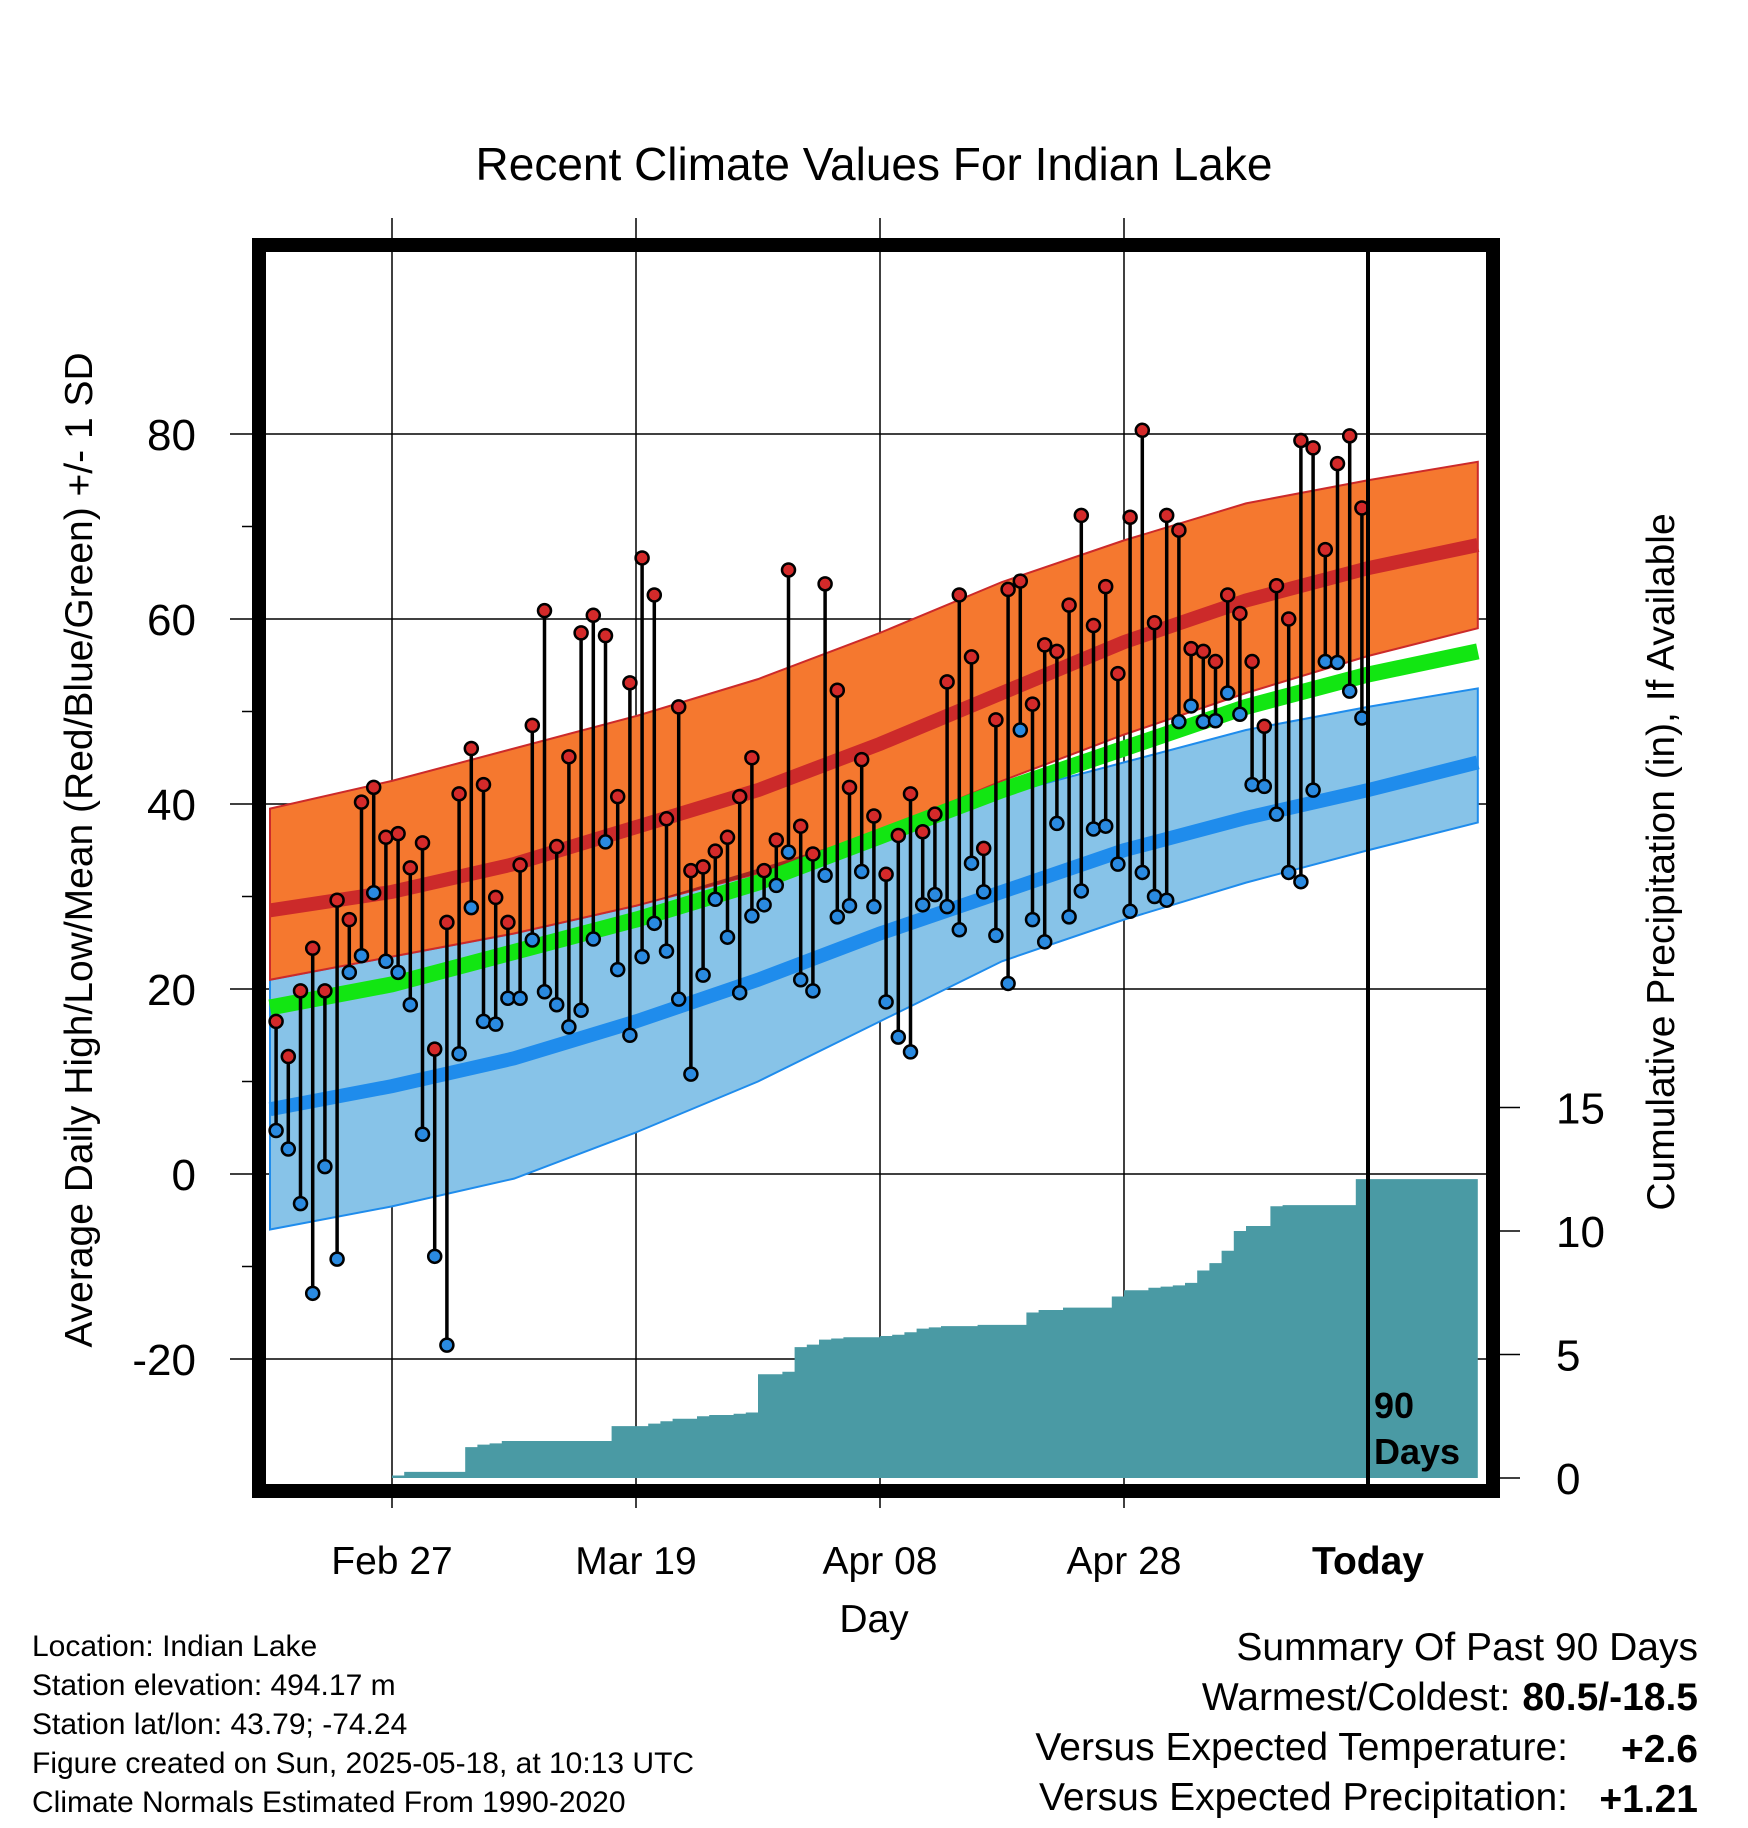  Describe the element at coordinates (184, 1175) in the screenshot. I see `y-tick-label: 0` at that location.